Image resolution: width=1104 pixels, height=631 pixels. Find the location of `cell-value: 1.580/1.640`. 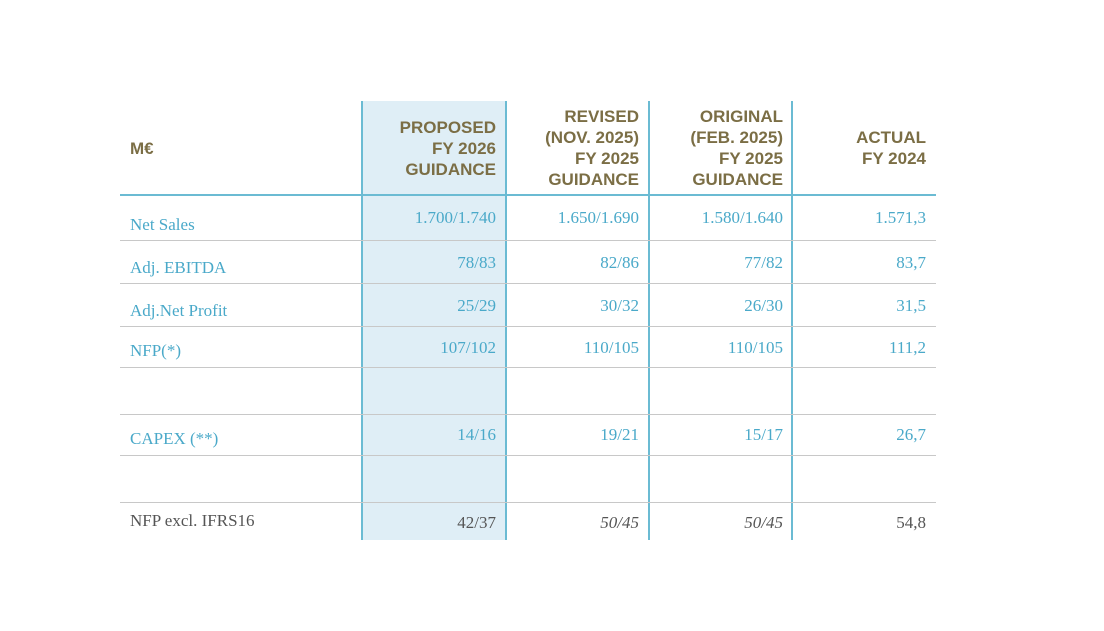

cell-value: 1.580/1.640 is located at coordinates (742, 217).